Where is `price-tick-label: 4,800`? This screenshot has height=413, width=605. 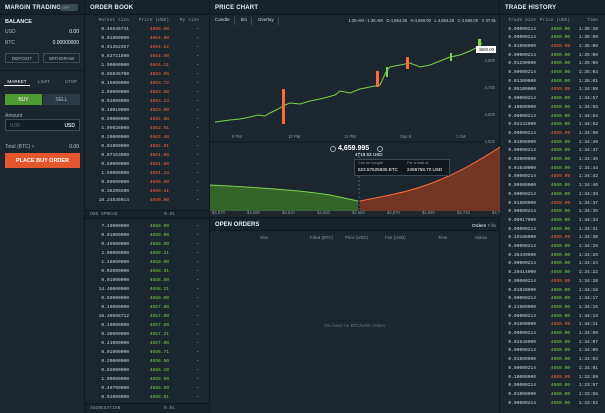 price-tick-label: 4,800 is located at coordinates (489, 60).